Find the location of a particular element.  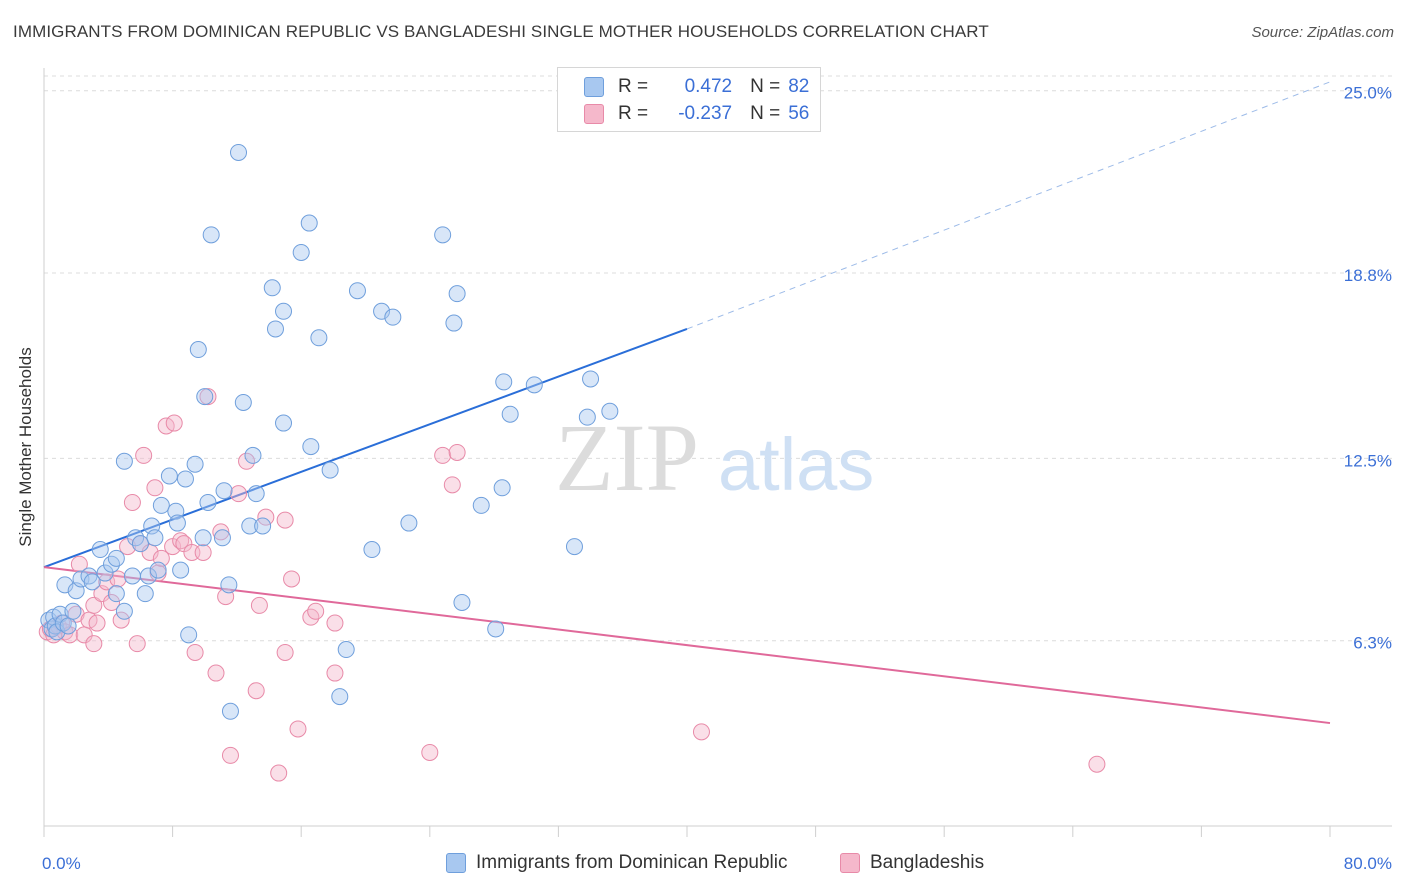

legend: R = 0.472 N = 82 R = -0.237 N = 56 is located at coordinates (689, 99).